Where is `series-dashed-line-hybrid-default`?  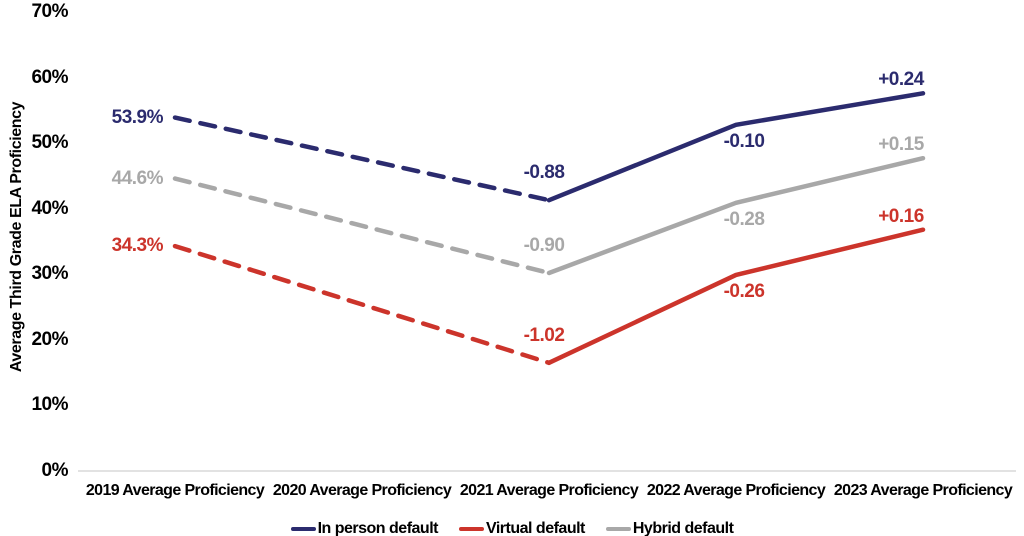 series-dashed-line-hybrid-default is located at coordinates (362, 226).